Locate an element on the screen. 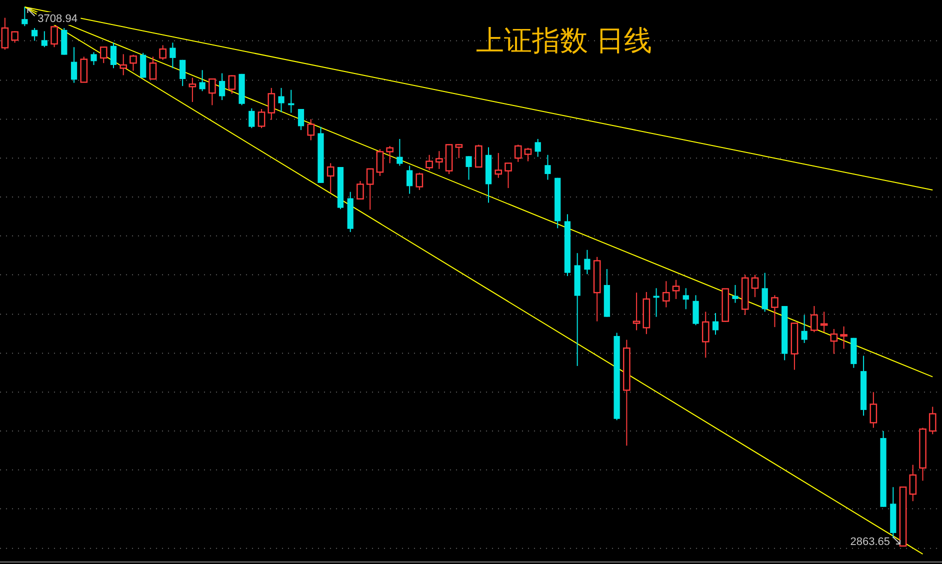 The image size is (942, 564). annotation: 2863.65 is located at coordinates (870, 542).